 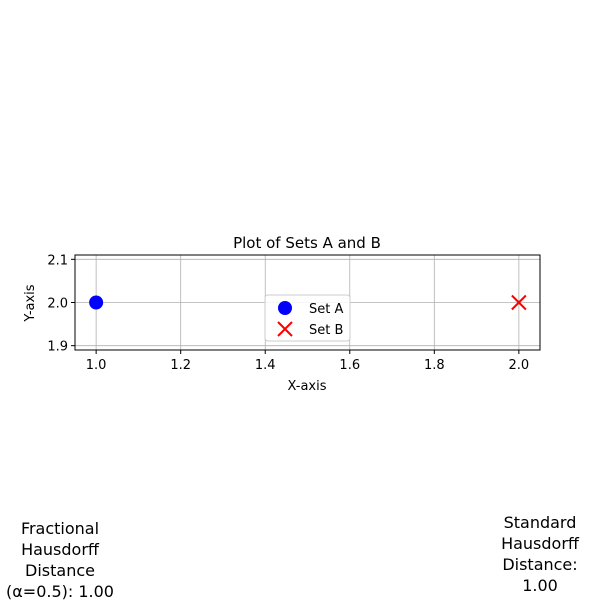 What do you see at coordinates (60, 549) in the screenshot?
I see `fractional-line-2: Hausdorff` at bounding box center [60, 549].